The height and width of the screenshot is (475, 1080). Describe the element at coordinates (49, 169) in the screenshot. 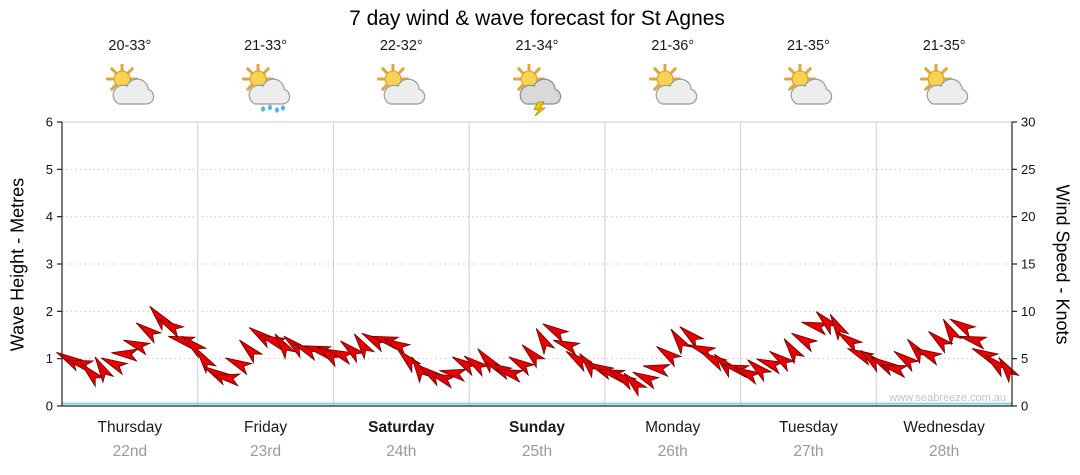

I see `left-tick-label: 5` at that location.